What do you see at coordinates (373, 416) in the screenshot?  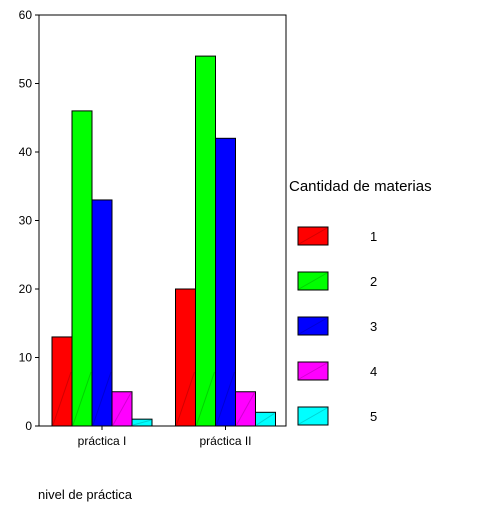 I see `legend-label-5: 5` at bounding box center [373, 416].